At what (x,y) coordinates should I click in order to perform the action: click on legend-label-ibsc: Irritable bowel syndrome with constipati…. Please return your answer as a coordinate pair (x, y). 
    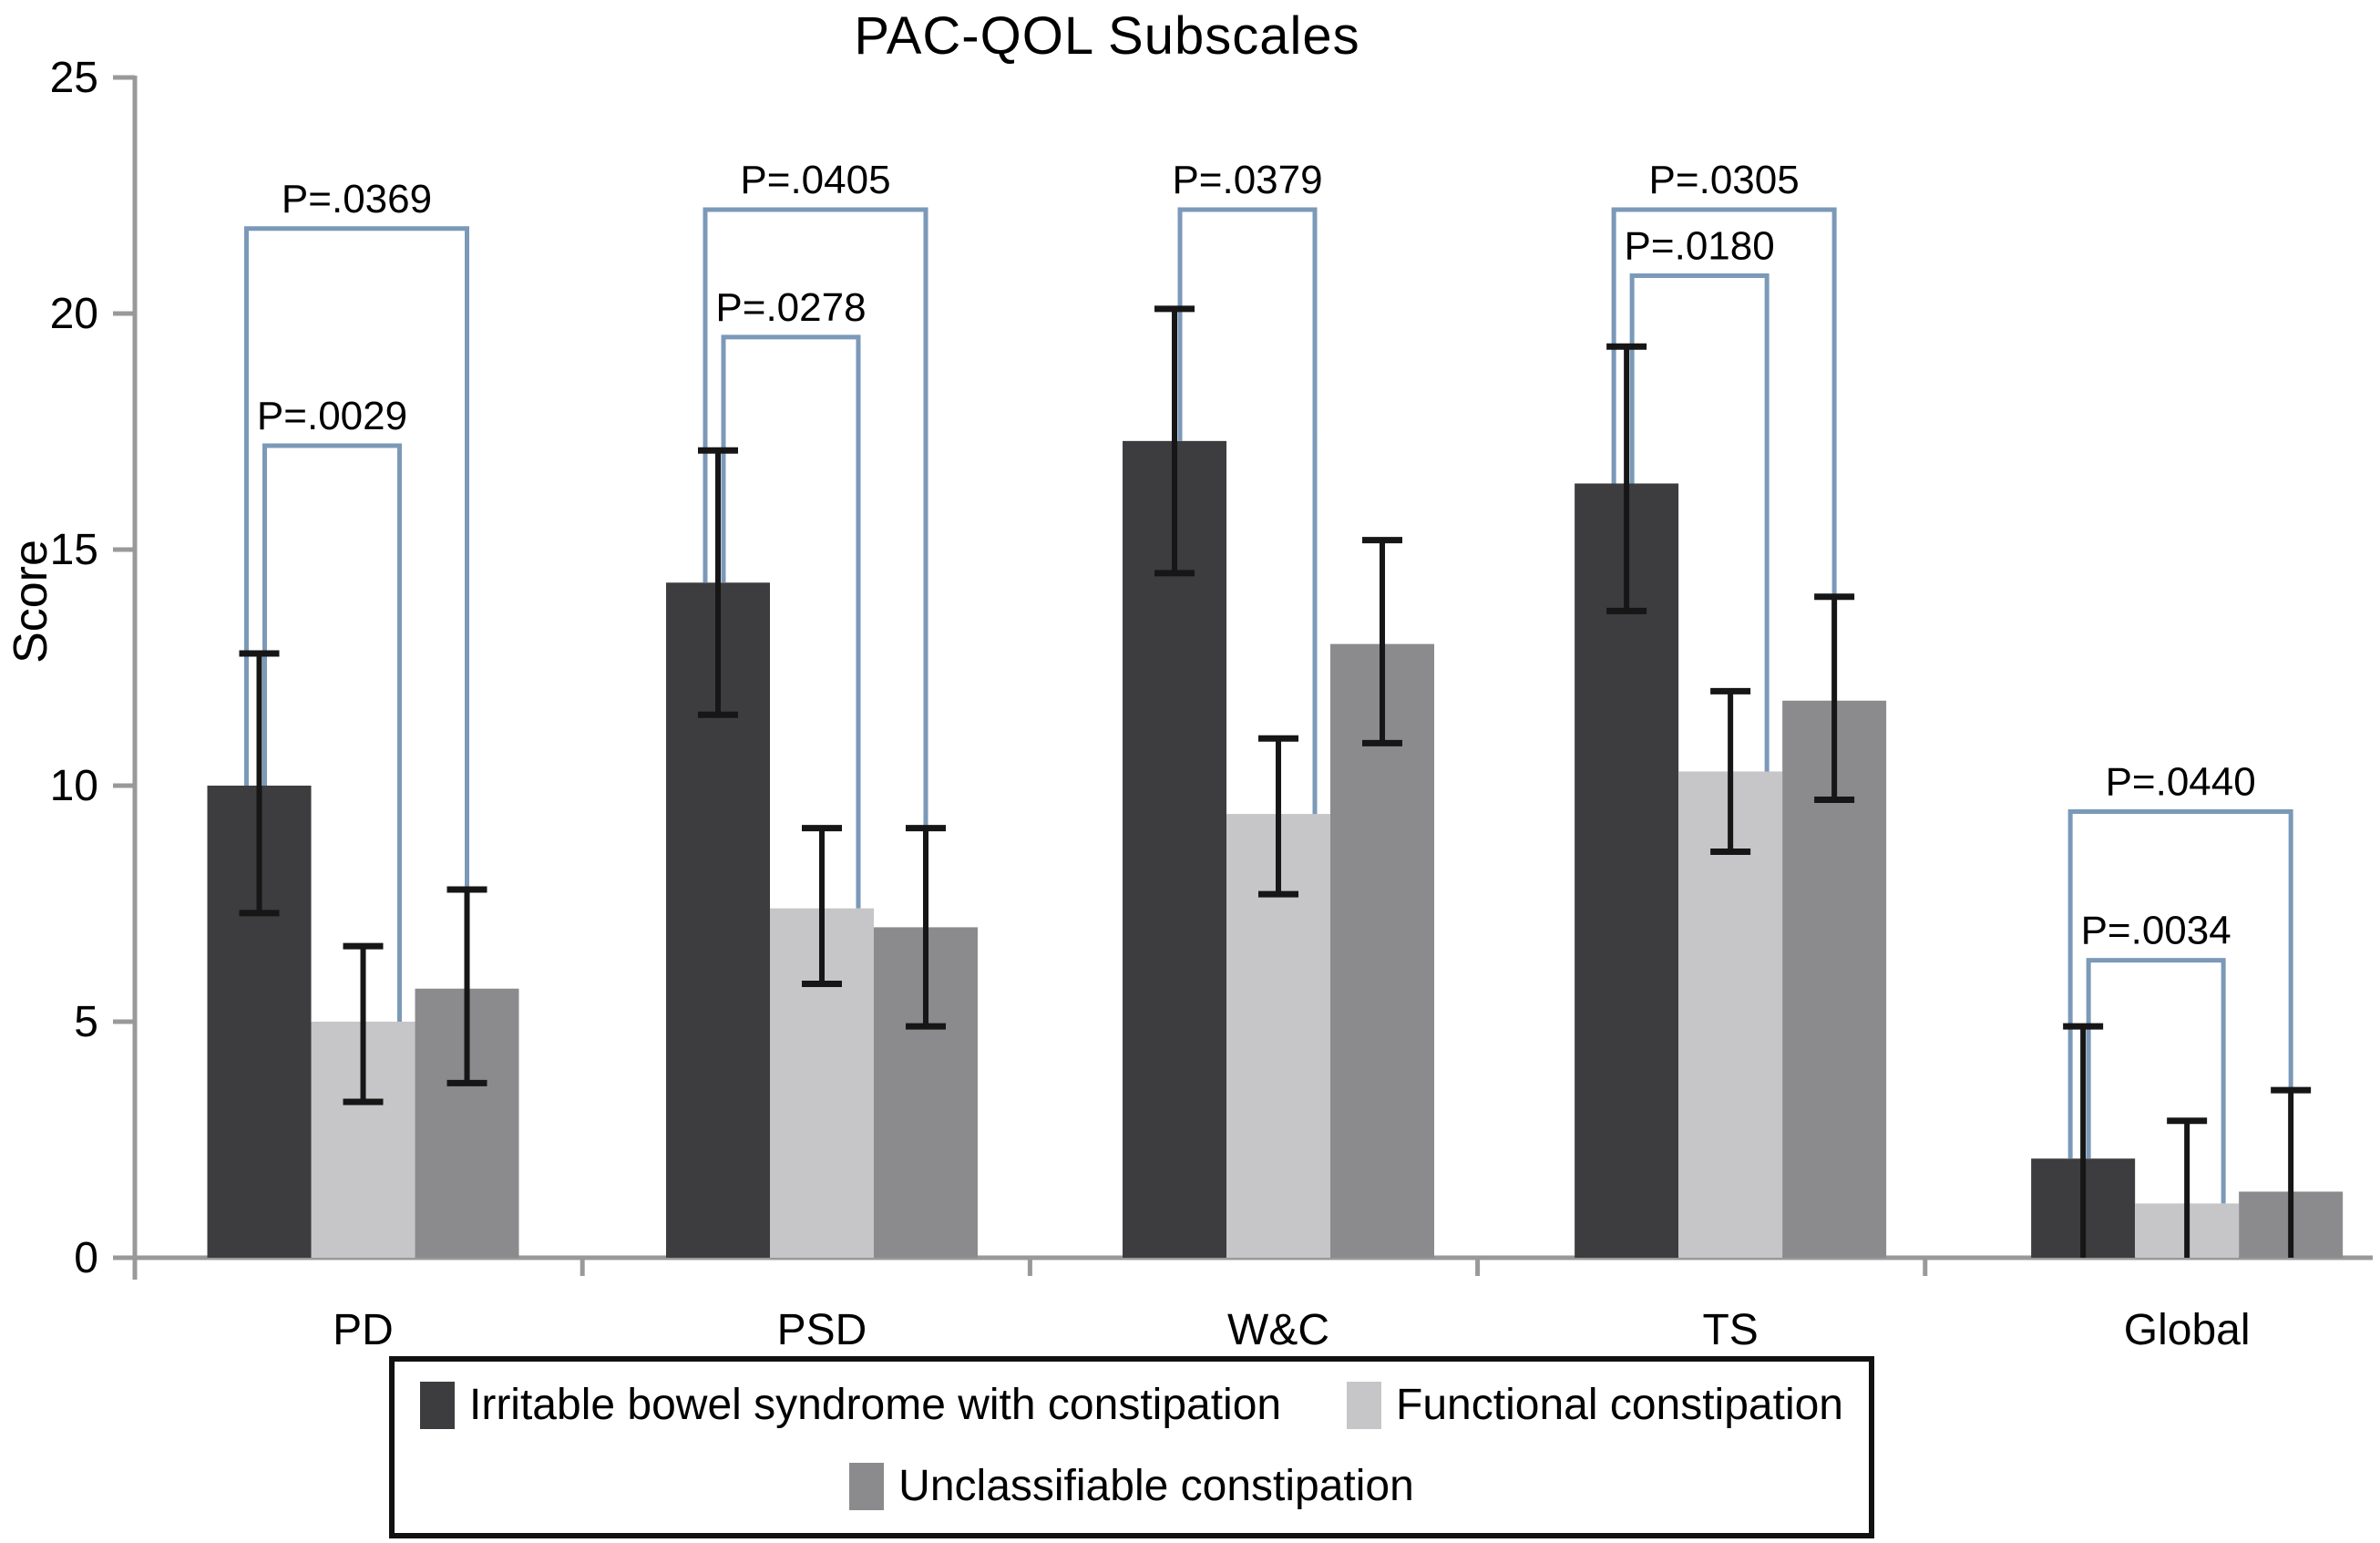
    Looking at the image, I should click on (876, 1405).